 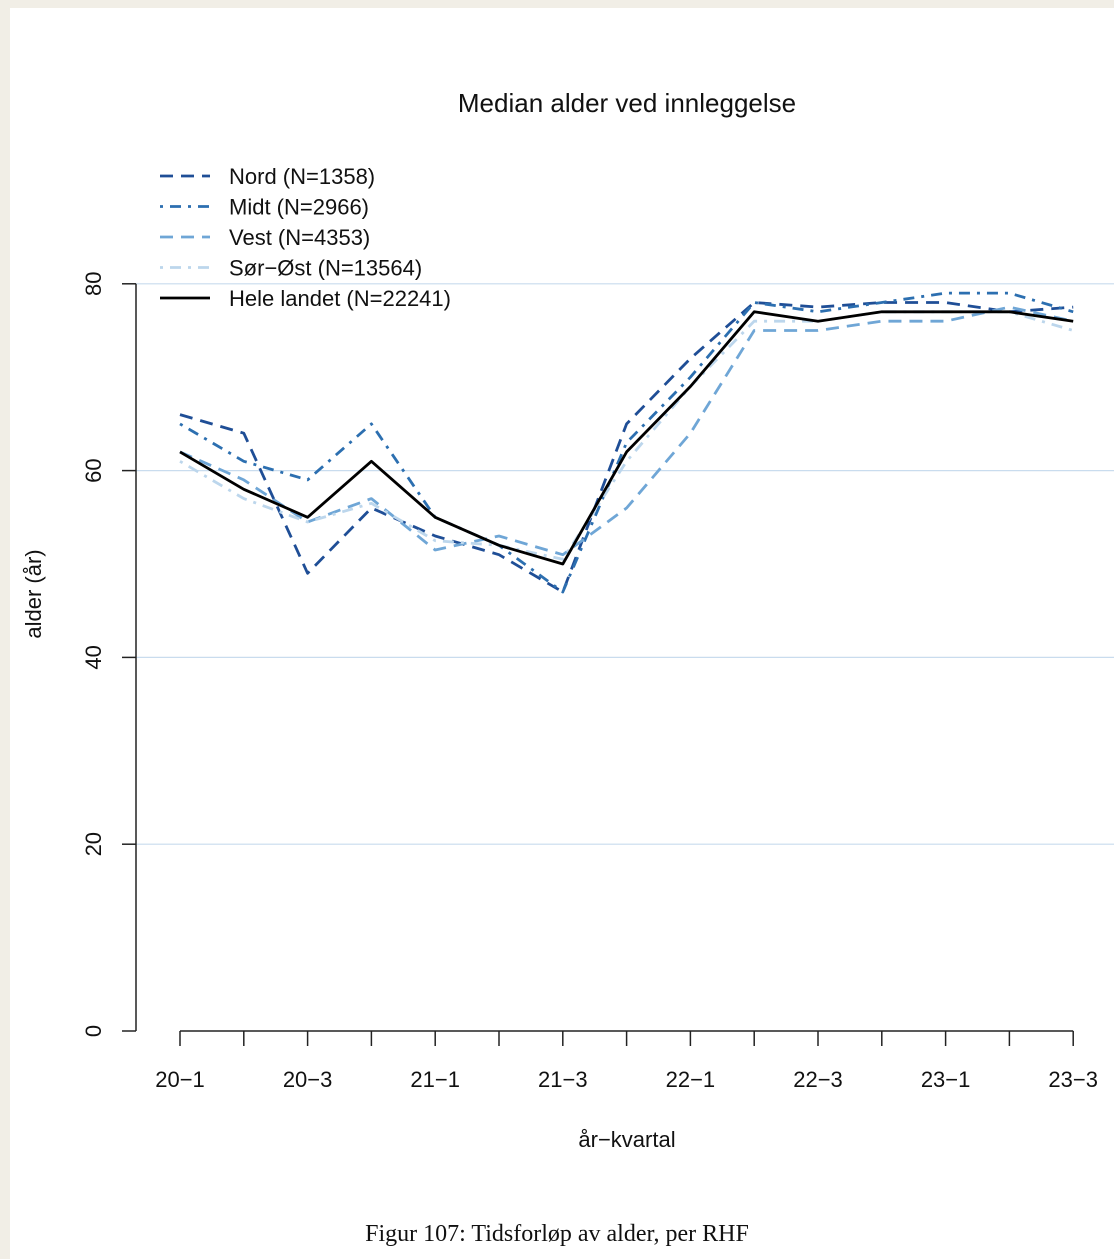 What do you see at coordinates (557, 1234) in the screenshot?
I see `figure-caption: Figur 107: Tidsforløp av alder, per RHF` at bounding box center [557, 1234].